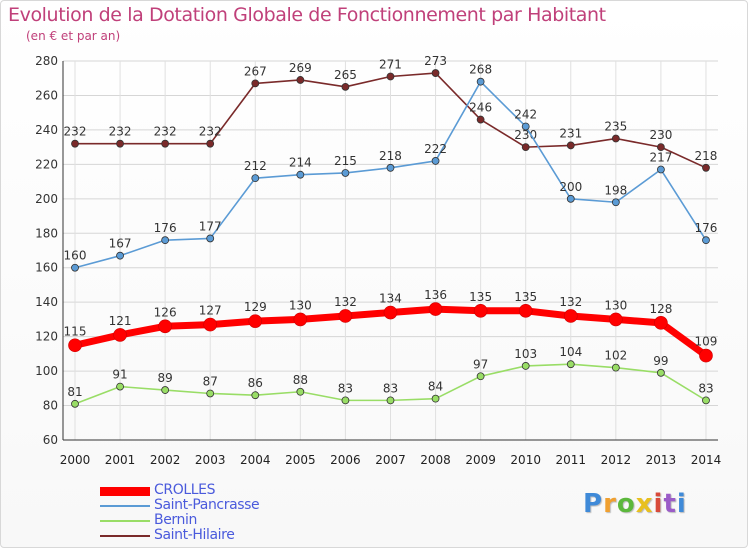 This screenshot has width=750, height=550. I want to click on data-label: 267, so click(255, 71).